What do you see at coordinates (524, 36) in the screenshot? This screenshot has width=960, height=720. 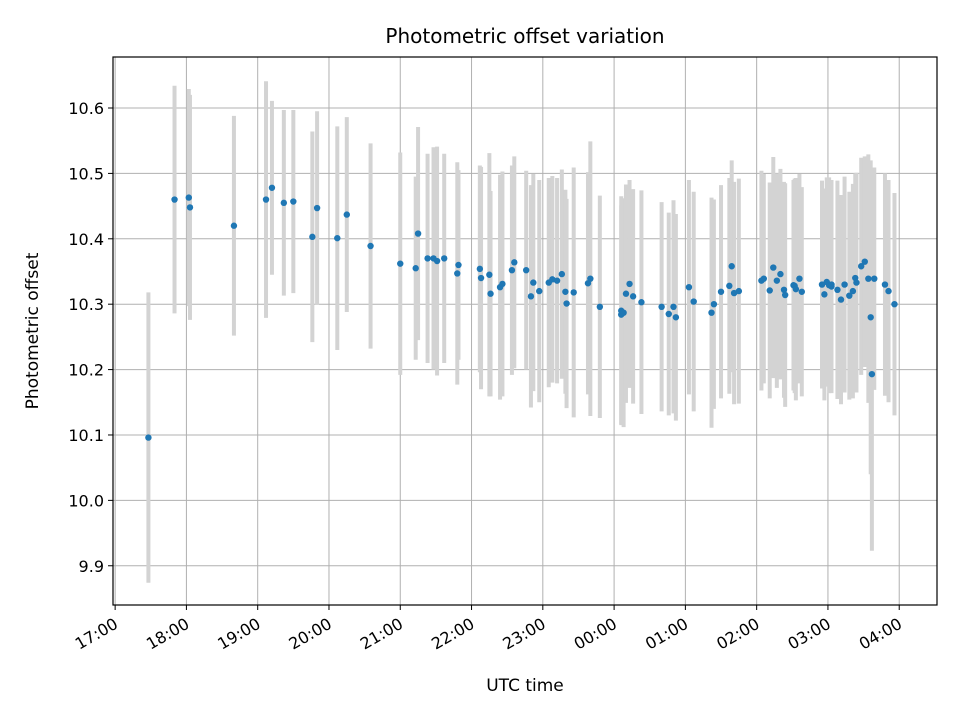 I see `chart-title: Photometric offset variation` at bounding box center [524, 36].